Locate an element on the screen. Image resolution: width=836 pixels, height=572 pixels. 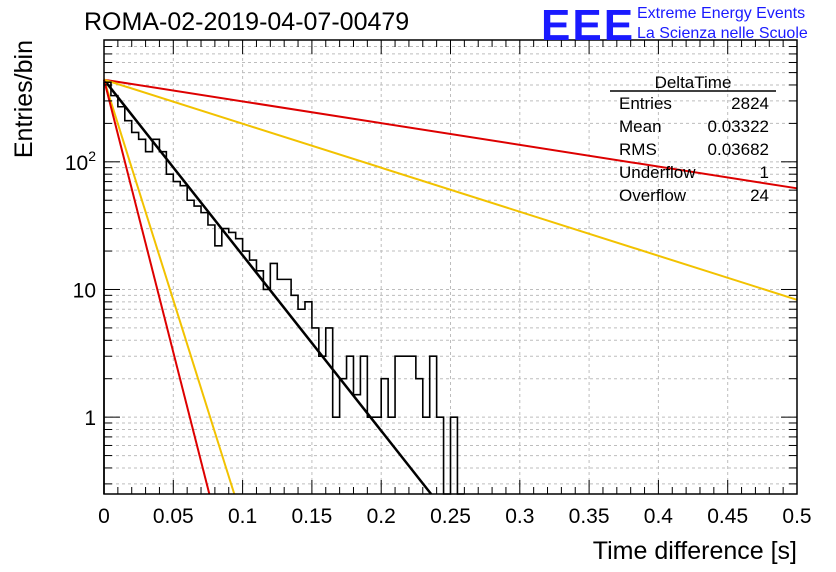
y-tick-label: 1 is located at coordinates (90, 418).